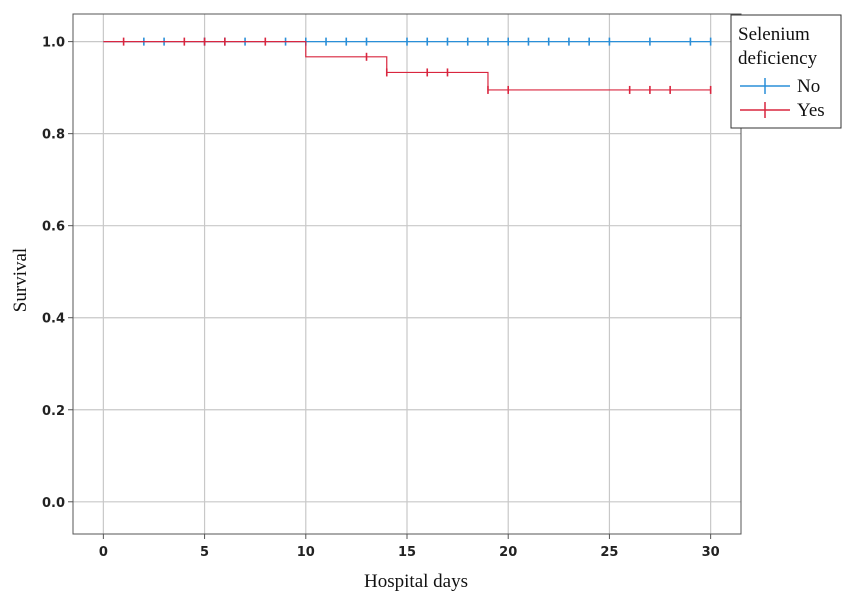  Describe the element at coordinates (57, 273) in the screenshot. I see `y-axis-ticks: 0.0 0.2 0.4 0.6 0.8 1.0` at that location.